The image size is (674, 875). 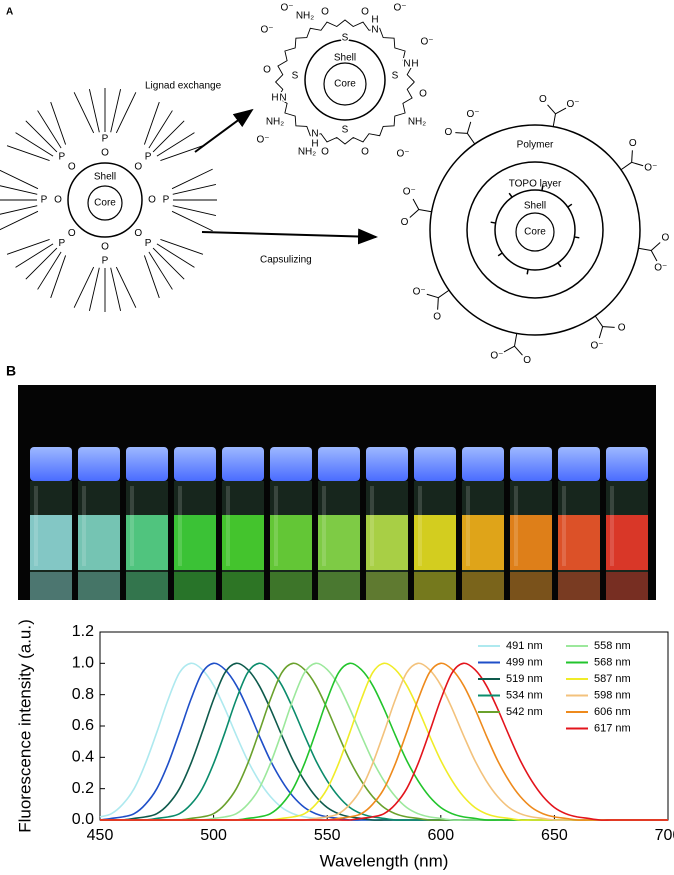 I want to click on legend-label: 568 nm, so click(x=612, y=662).